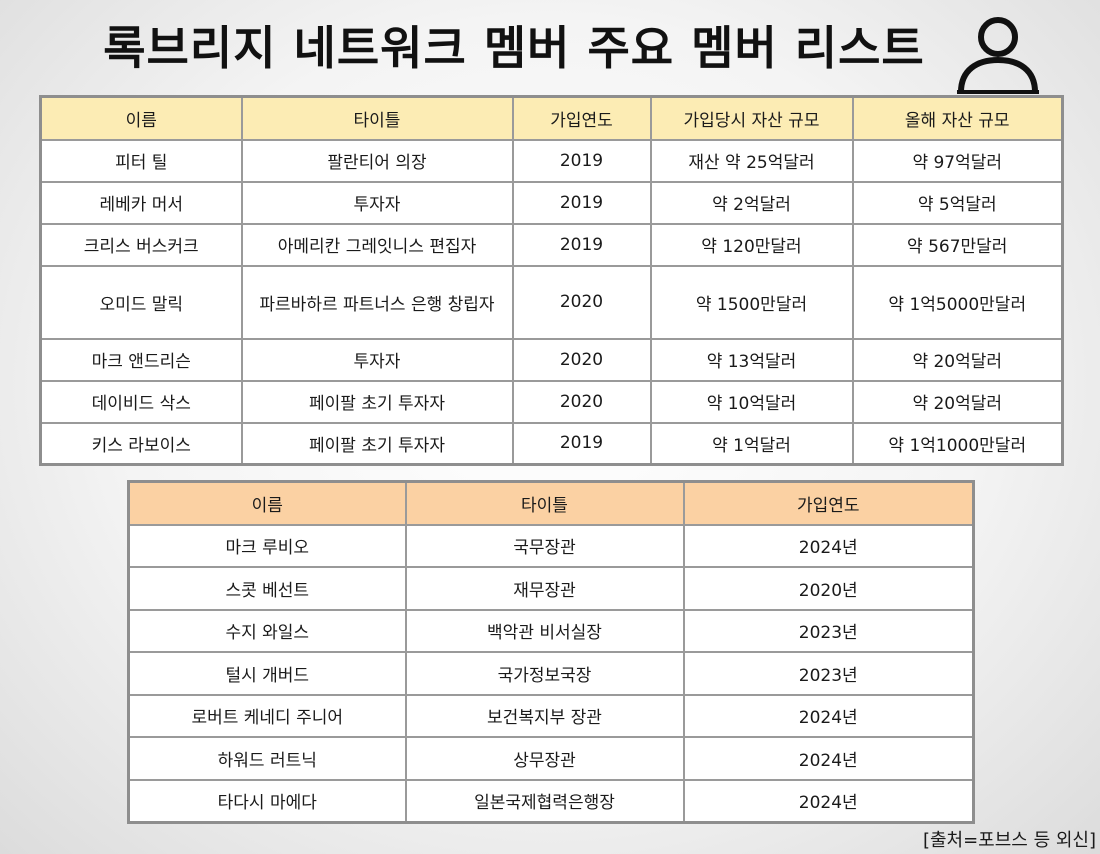 The width and height of the screenshot is (1100, 854). I want to click on member-title-cell: 일본국제협력은행장, so click(544, 800).